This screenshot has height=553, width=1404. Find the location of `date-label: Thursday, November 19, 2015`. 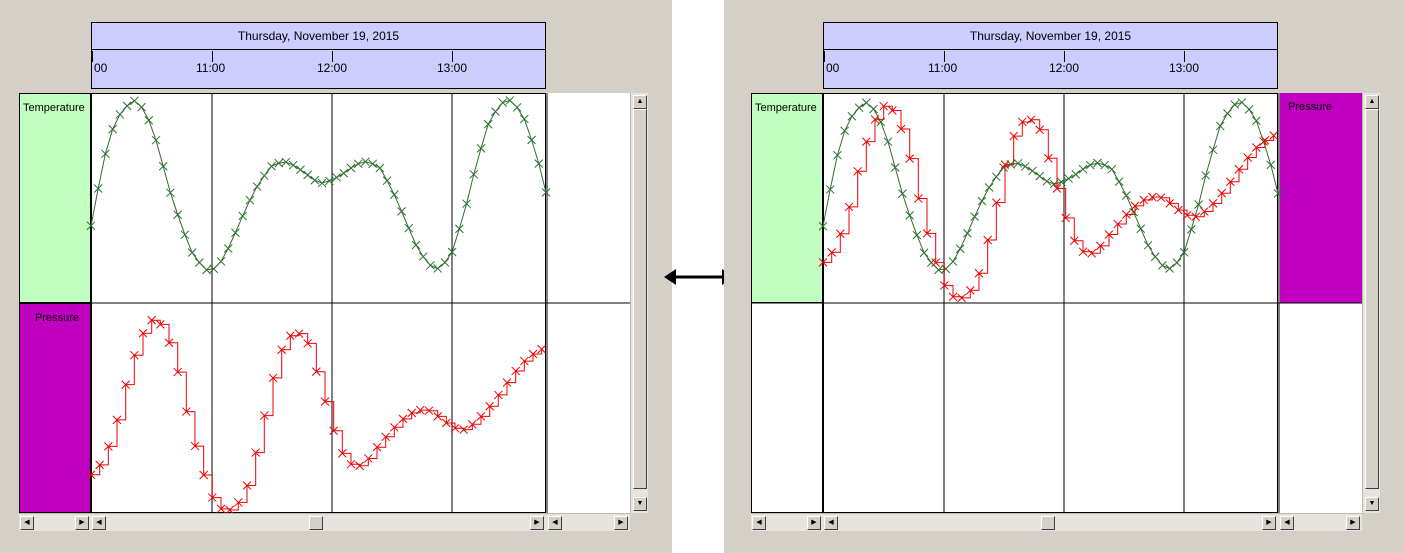

date-label: Thursday, November 19, 2015 is located at coordinates (1050, 36).